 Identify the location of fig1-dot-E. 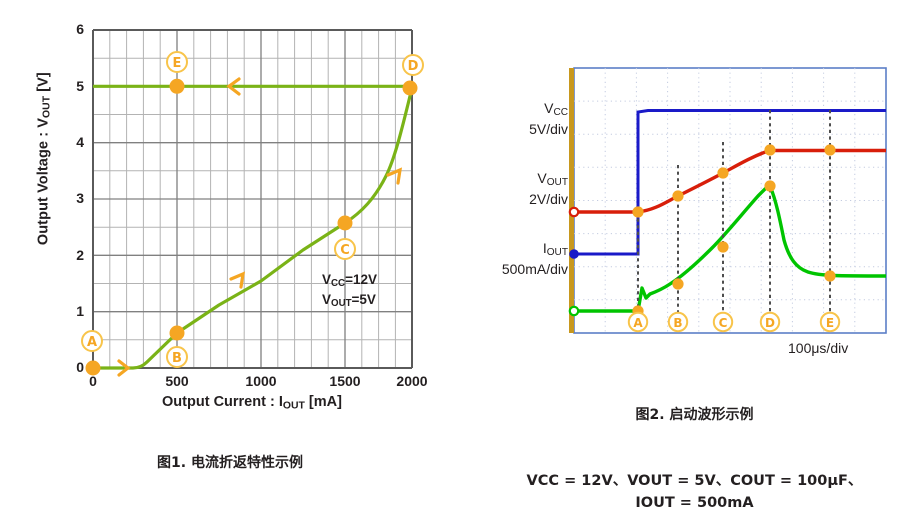
(177, 86).